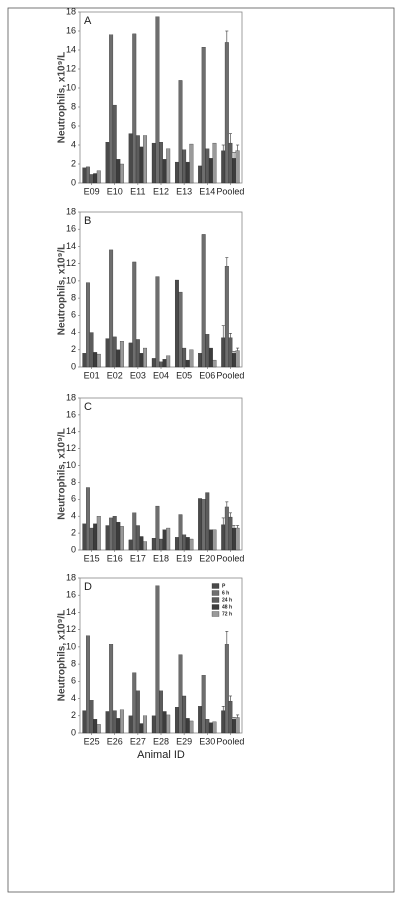  What do you see at coordinates (137, 191) in the screenshot?
I see `x-tick-label: E11` at bounding box center [137, 191].